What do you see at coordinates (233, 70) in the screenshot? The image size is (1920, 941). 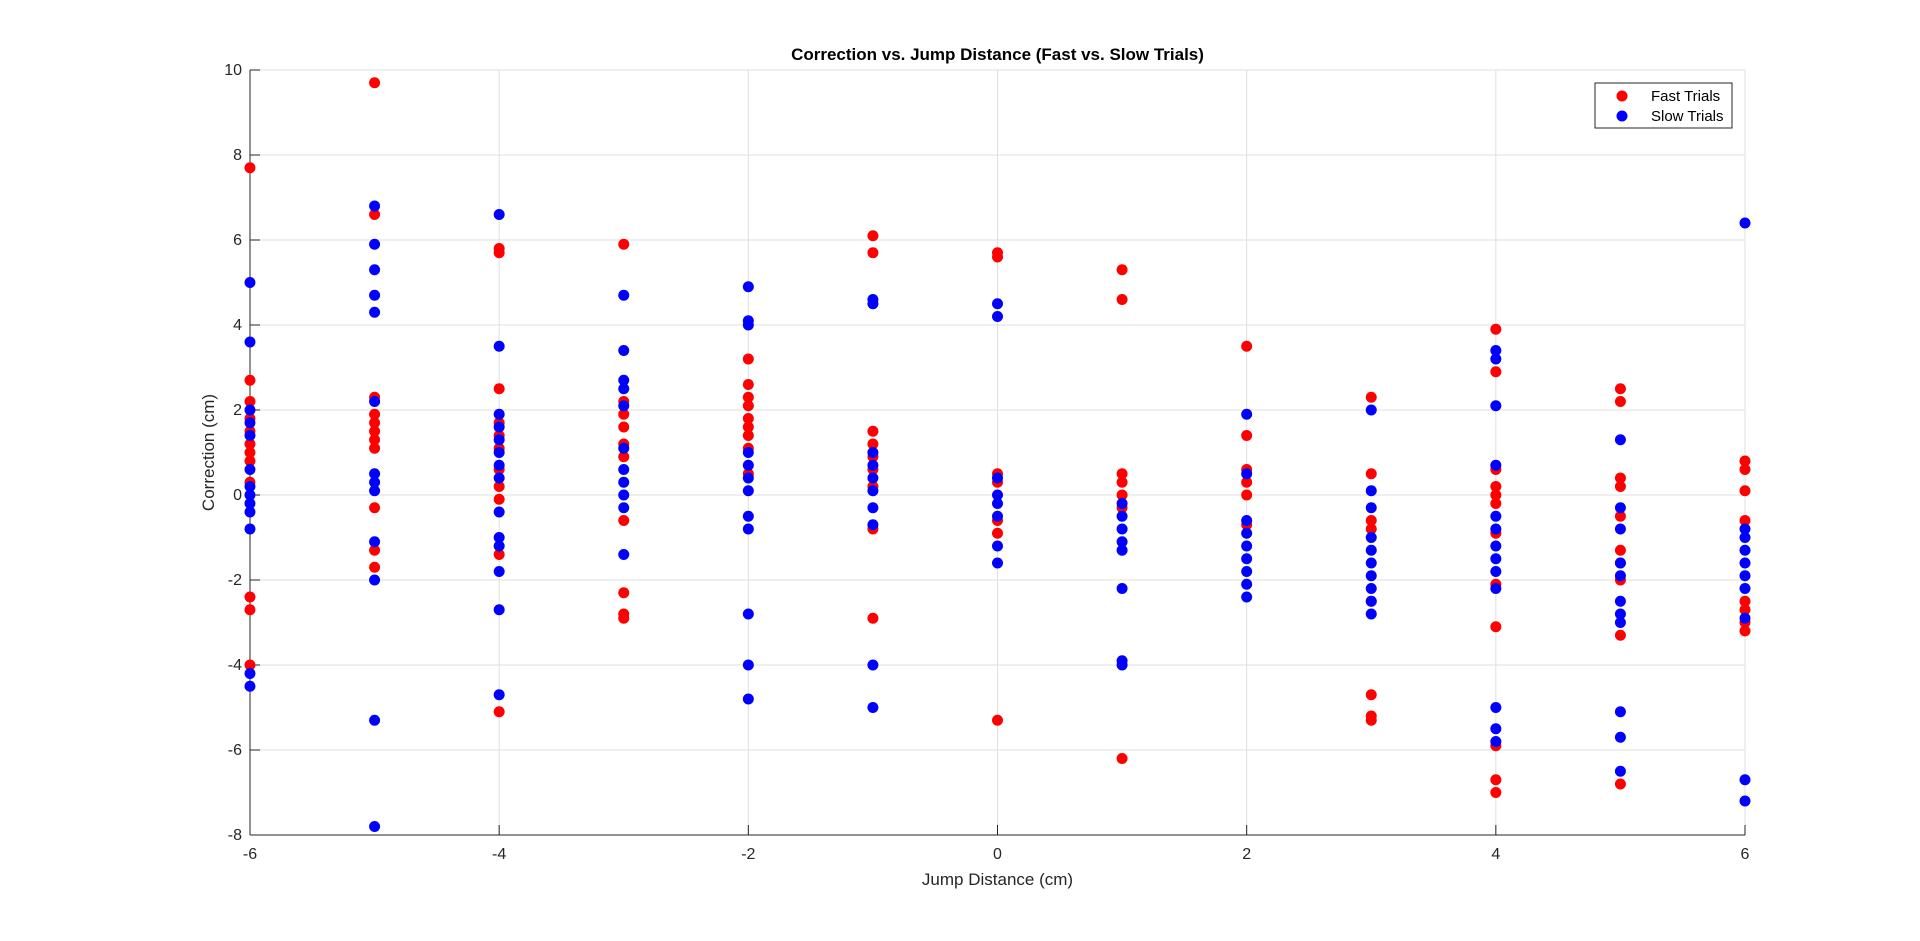 I see `y-tick-label: 10` at bounding box center [233, 70].